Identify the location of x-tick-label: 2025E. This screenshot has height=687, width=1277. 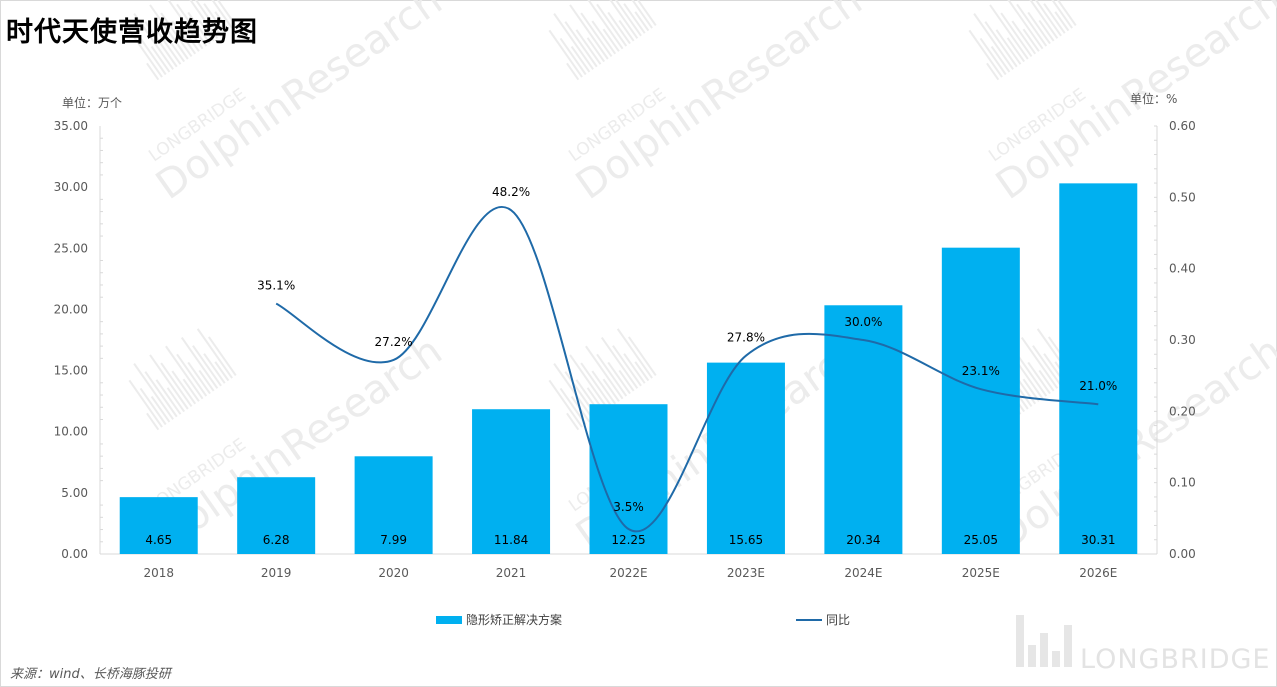
(981, 573).